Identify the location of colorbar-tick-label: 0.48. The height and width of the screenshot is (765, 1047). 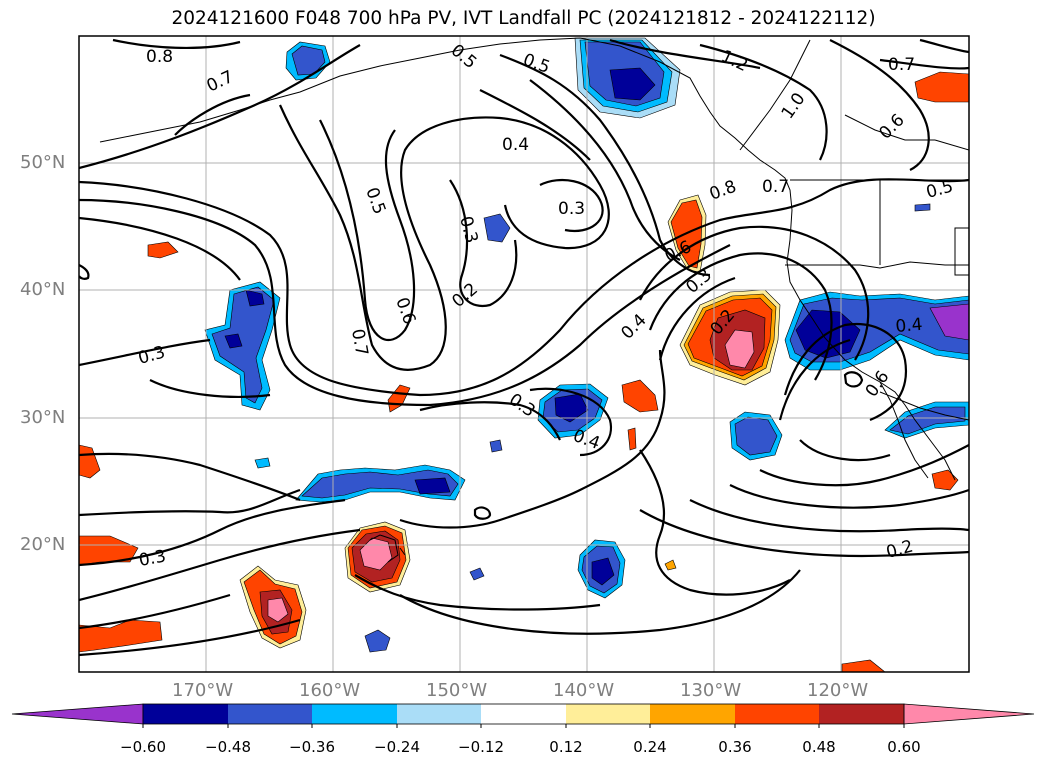
(819, 747).